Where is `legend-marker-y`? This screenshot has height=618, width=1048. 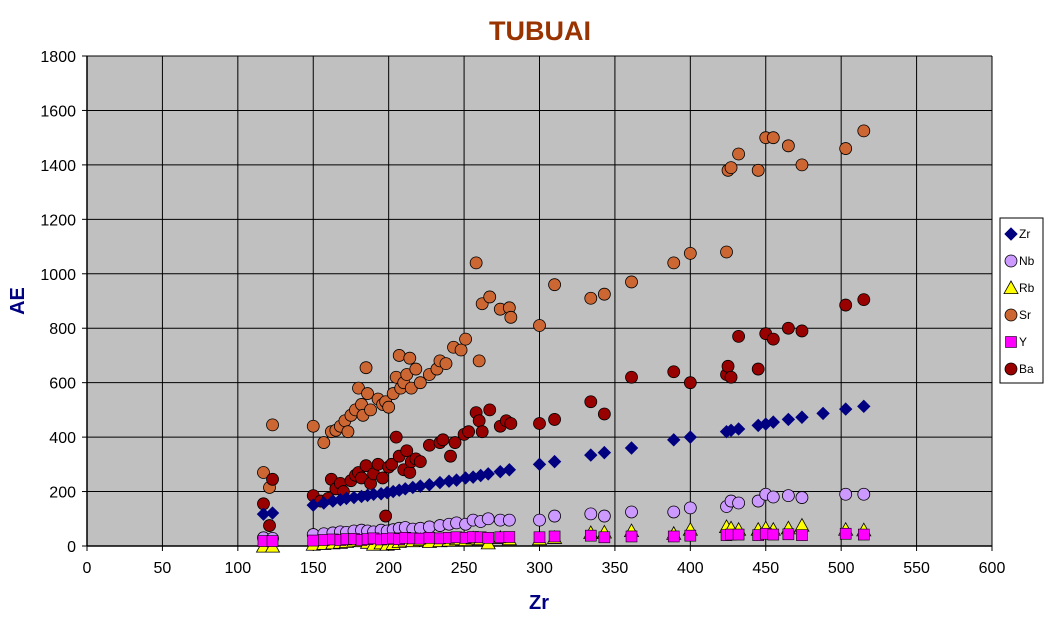
legend-marker-y is located at coordinates (1011, 342).